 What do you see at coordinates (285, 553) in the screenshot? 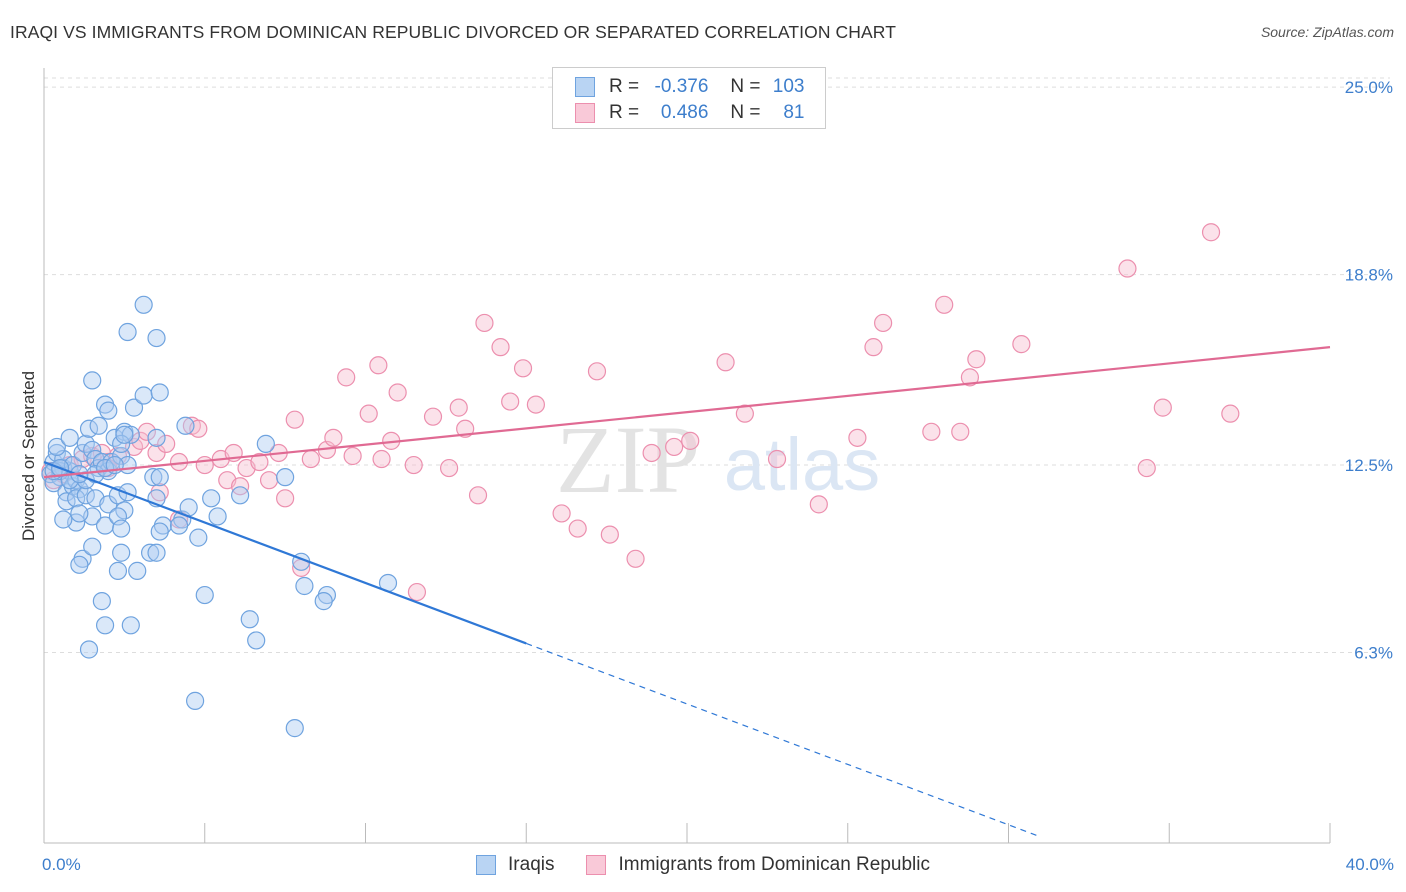
I see `iraqi-trend-line` at bounding box center [285, 553].